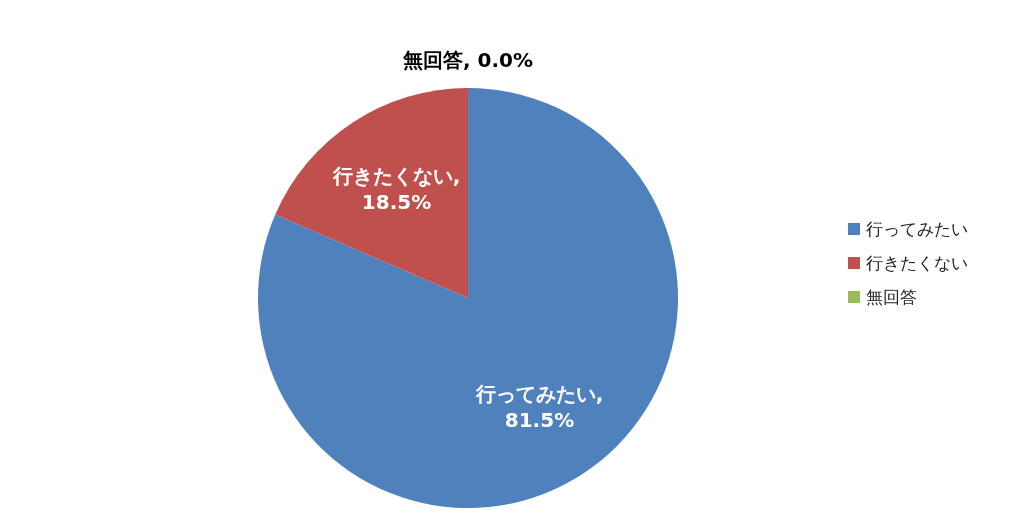  What do you see at coordinates (891, 297) in the screenshot?
I see `legend-label: 無回答` at bounding box center [891, 297].